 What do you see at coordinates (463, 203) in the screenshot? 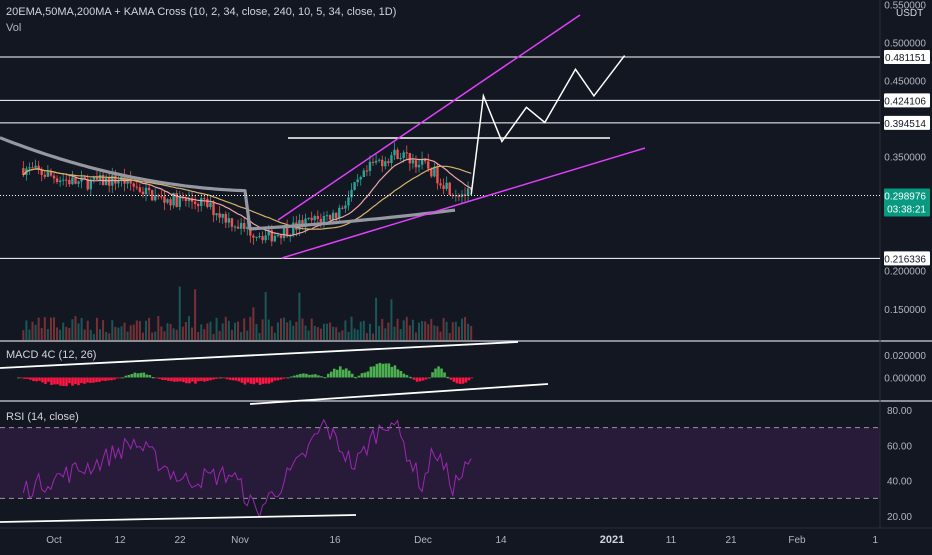
I see `channel-lower-line` at bounding box center [463, 203].